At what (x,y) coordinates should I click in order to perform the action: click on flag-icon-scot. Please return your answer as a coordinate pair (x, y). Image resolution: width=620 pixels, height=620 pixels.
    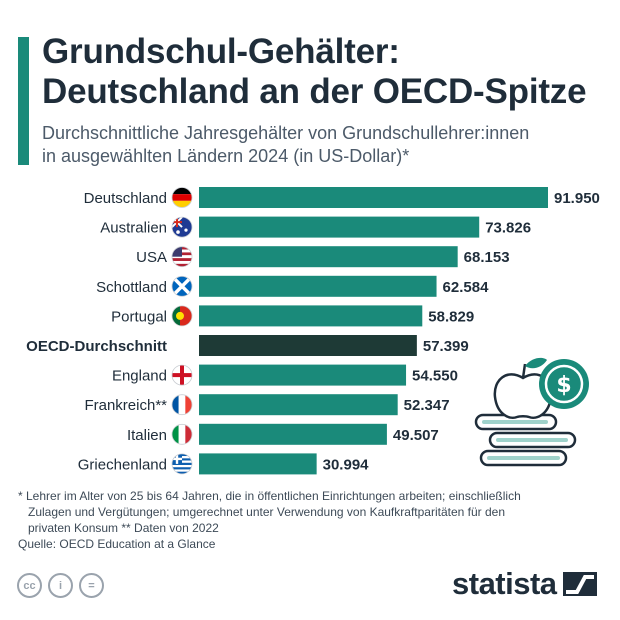
    Looking at the image, I should click on (182, 286).